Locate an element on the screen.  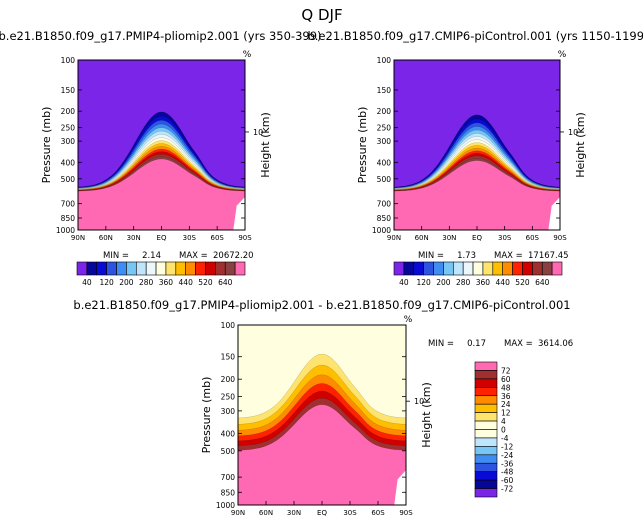
colorbar-label: -4 is located at coordinates (505, 438).